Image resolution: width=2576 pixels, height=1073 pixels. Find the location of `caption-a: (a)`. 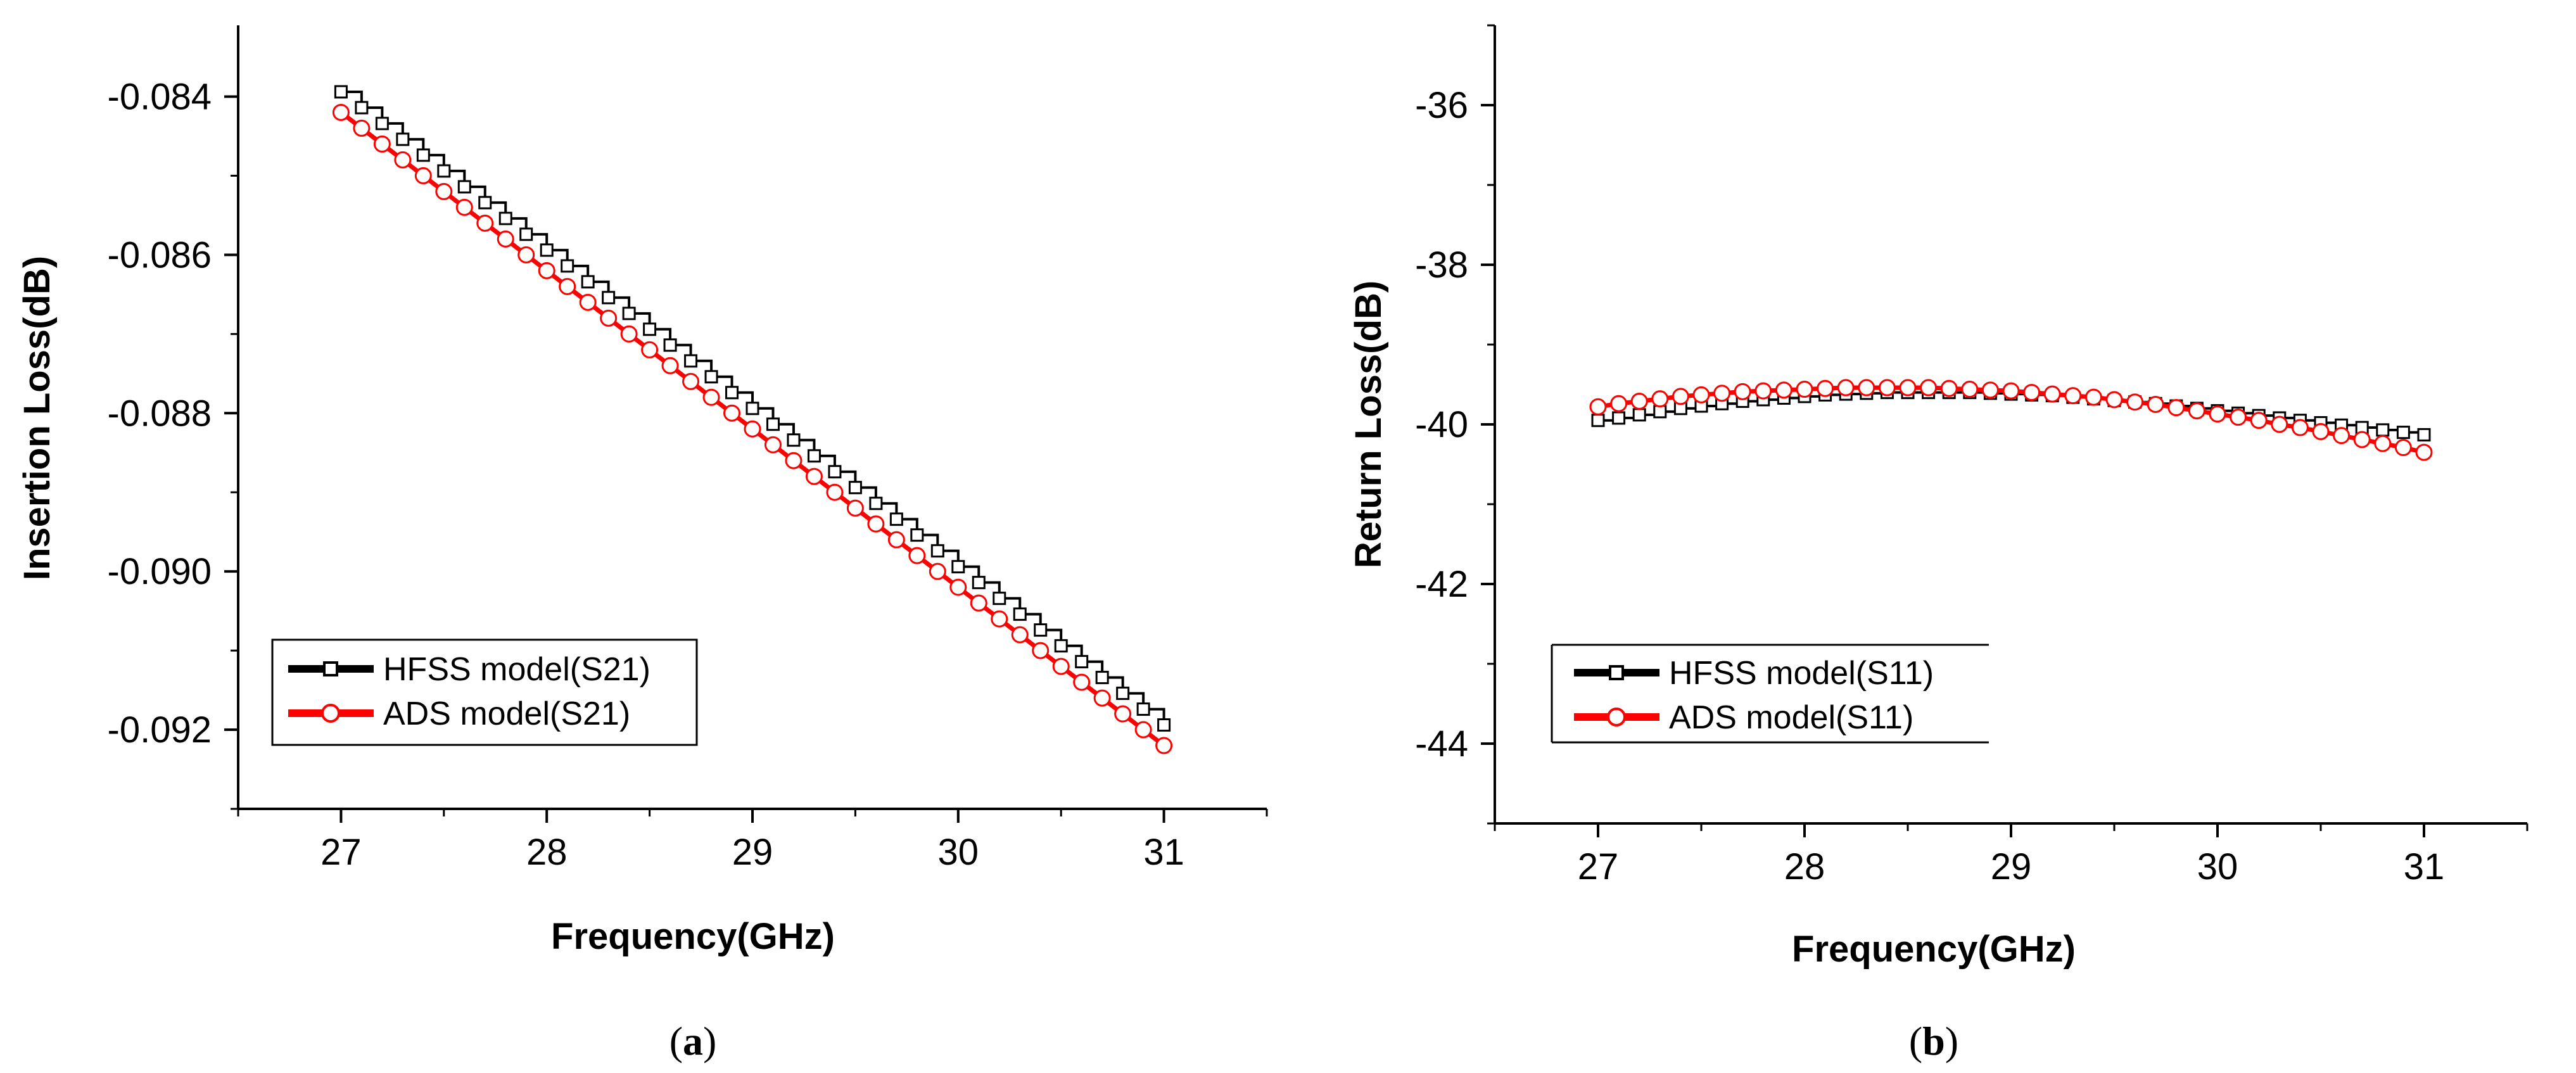

caption-a: (a) is located at coordinates (693, 1041).